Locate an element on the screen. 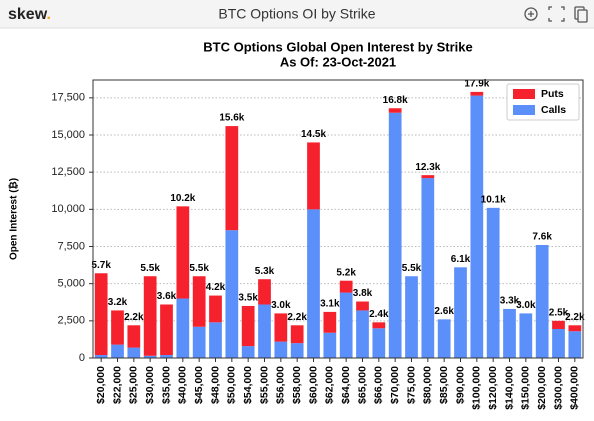  x-tick-label: $50,000 is located at coordinates (232, 385).